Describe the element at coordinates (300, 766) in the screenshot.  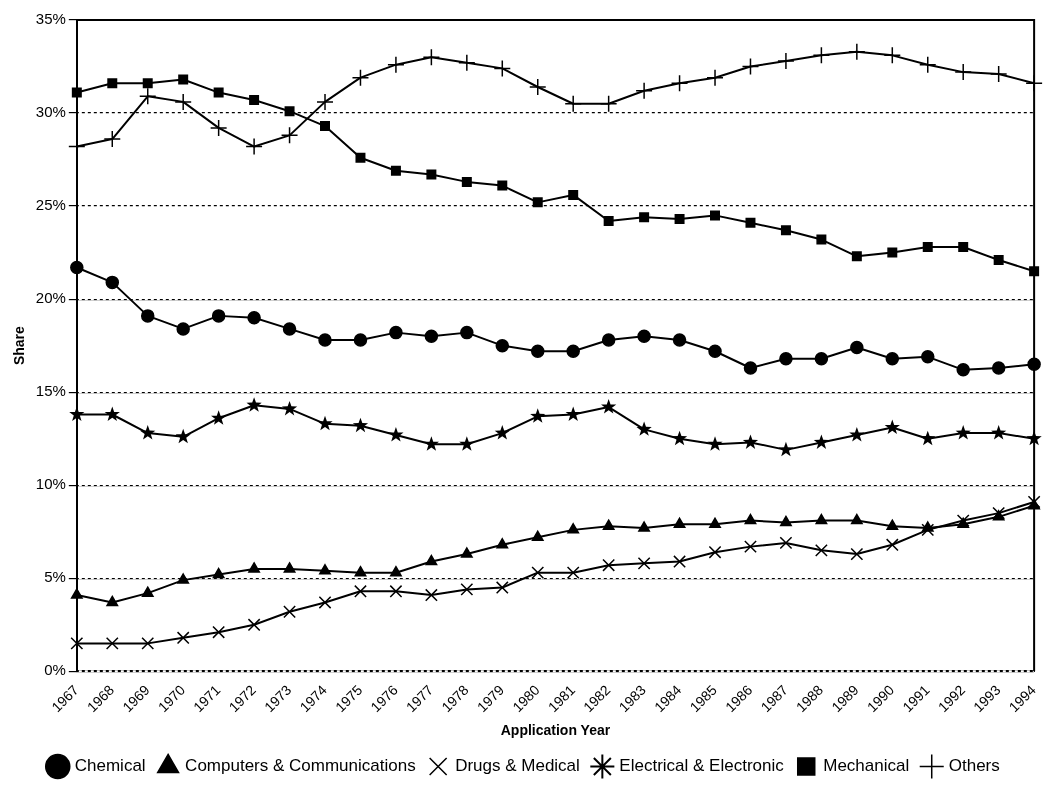
I see `legend-label: Computers & Communications` at that location.